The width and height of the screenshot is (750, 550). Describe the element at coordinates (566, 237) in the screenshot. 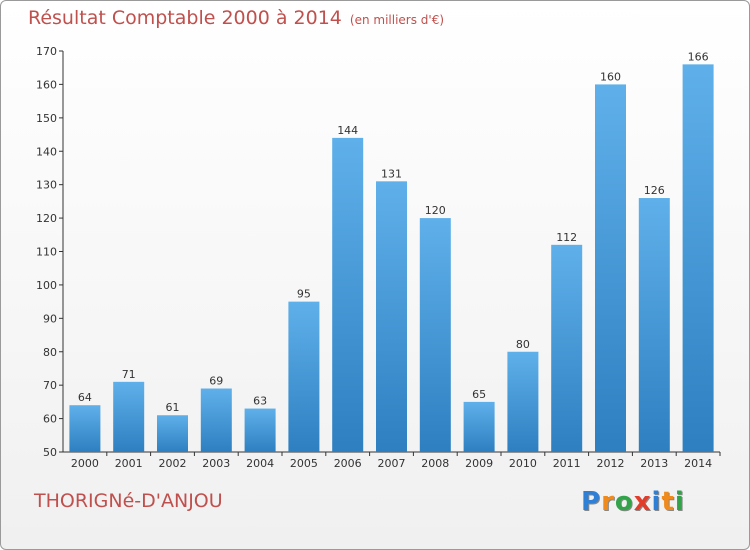

I see `bar-value-label: 112` at that location.